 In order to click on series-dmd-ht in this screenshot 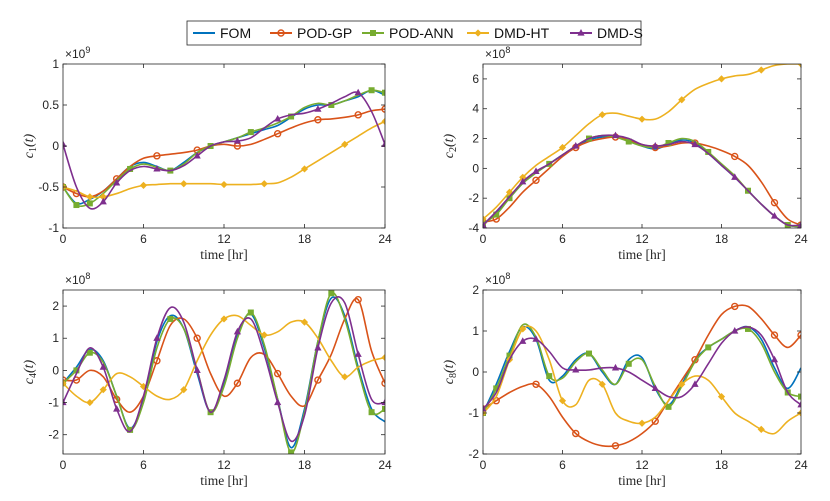, I will do `click(224, 360)`.